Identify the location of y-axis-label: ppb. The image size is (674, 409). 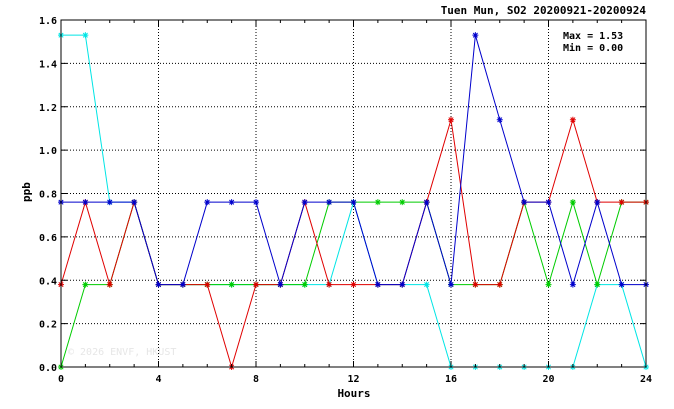
(26, 192).